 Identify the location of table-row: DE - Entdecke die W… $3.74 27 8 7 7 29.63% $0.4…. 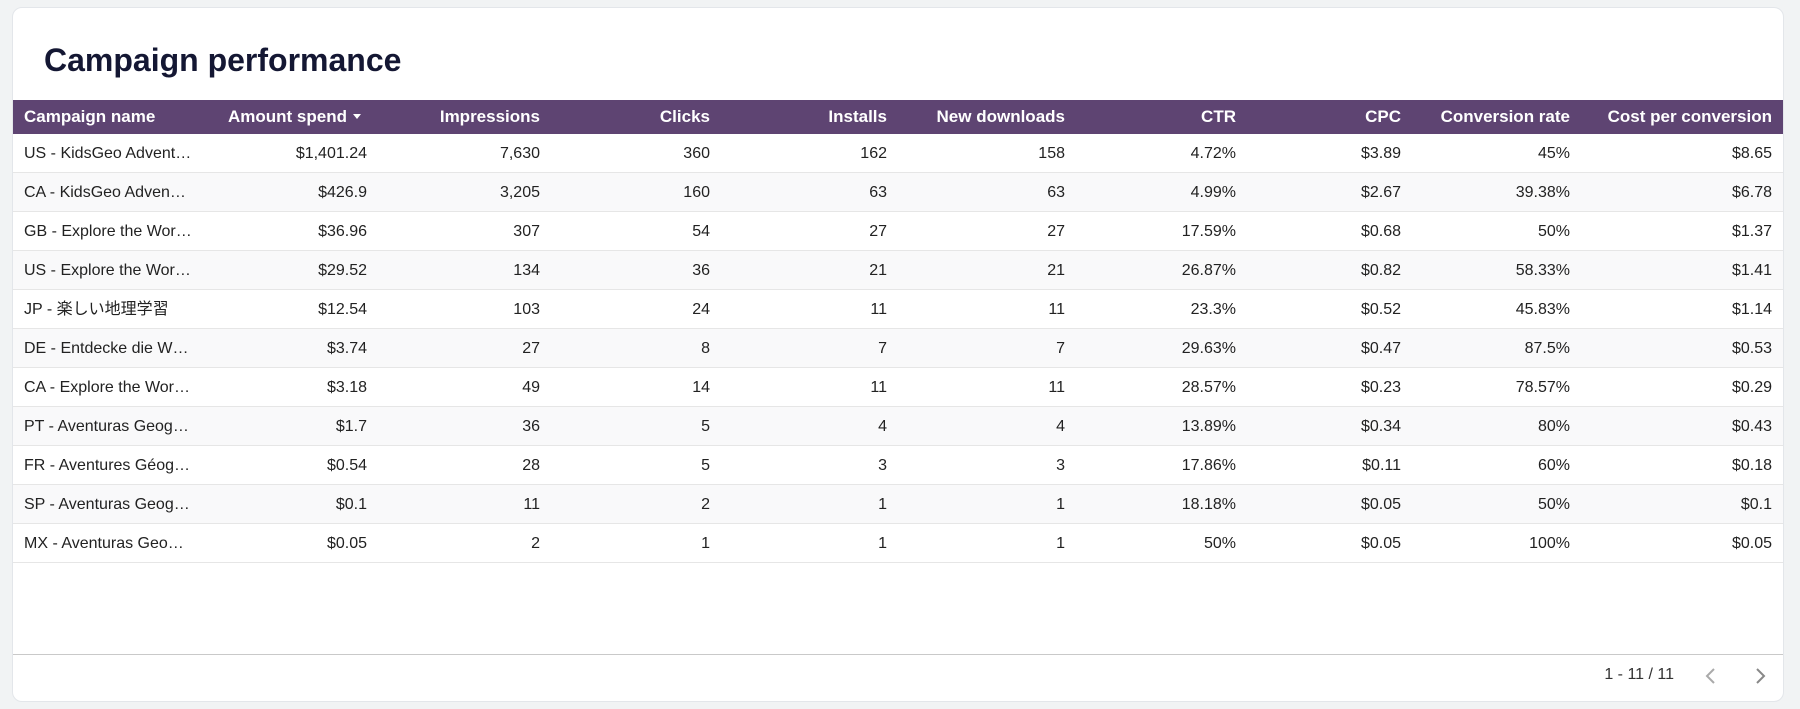
(898, 348).